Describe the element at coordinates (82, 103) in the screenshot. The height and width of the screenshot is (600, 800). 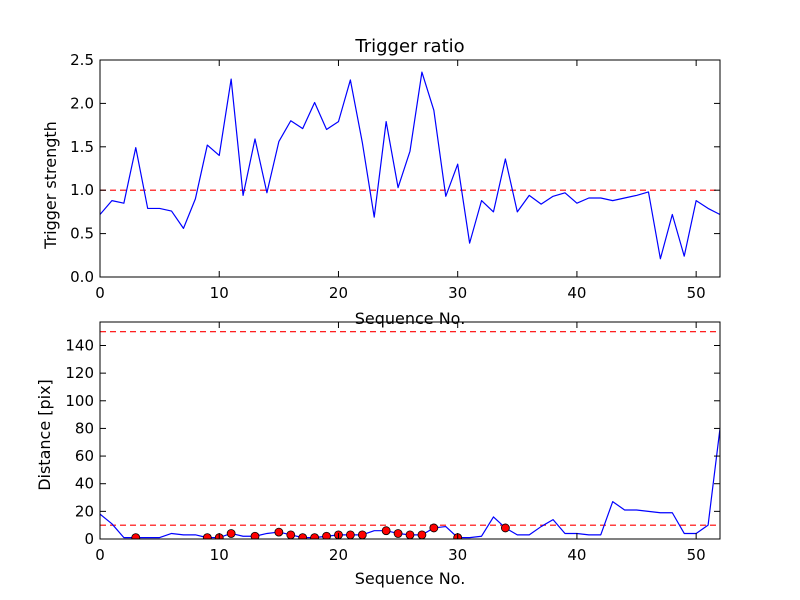
I see `y-tick-label: 2.0` at that location.